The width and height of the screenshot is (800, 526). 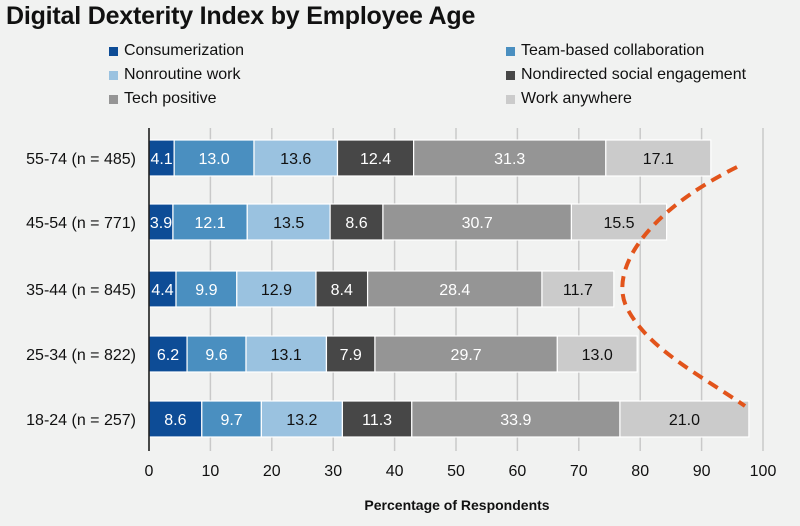 I want to click on data-label: 13.1, so click(x=286, y=355).